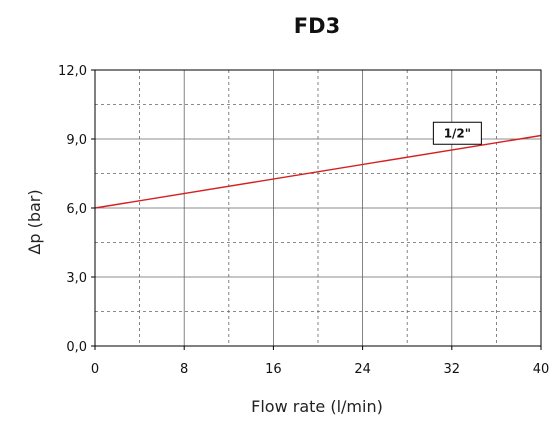  I want to click on annotation-box, so click(457, 133).